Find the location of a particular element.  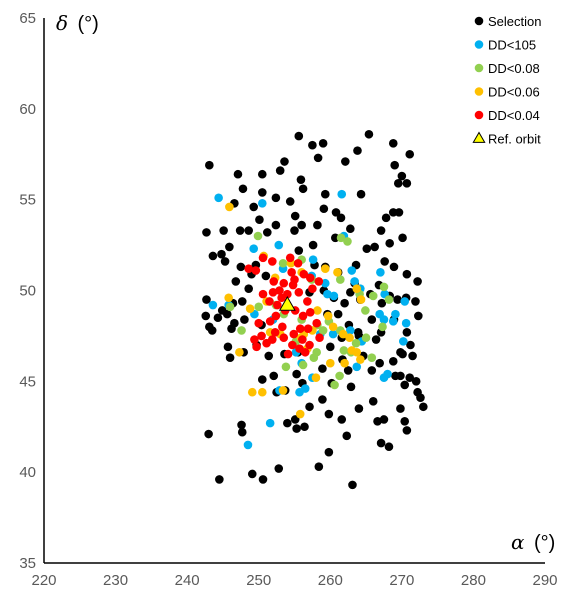

x-tick-label: 220 is located at coordinates (43, 580).